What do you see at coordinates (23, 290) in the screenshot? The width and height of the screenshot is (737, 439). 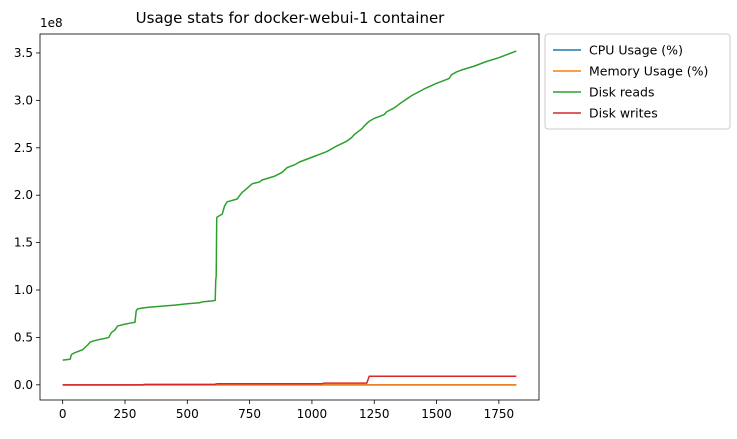 I see `y-tick-label: 1.0` at bounding box center [23, 290].